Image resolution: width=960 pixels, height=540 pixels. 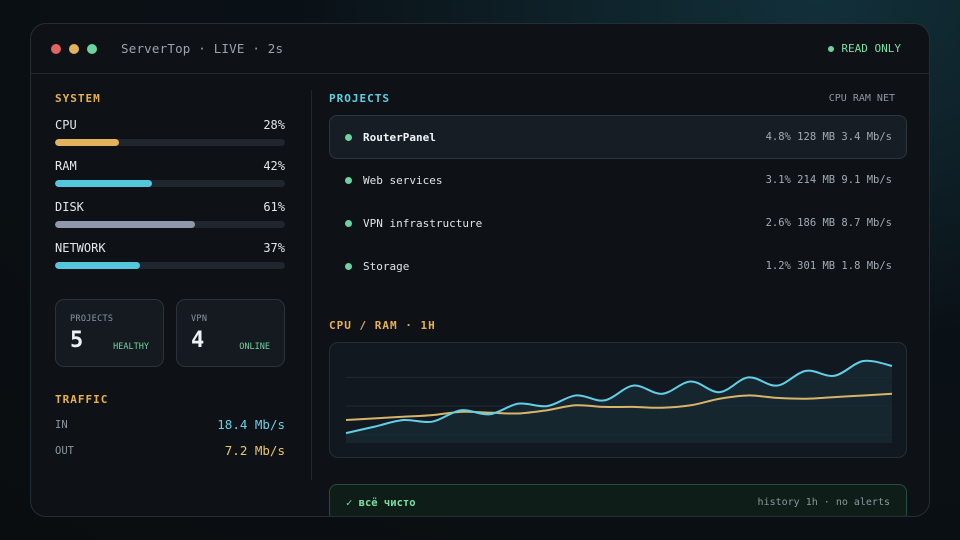 I want to click on panel-divider, so click(x=311, y=285).